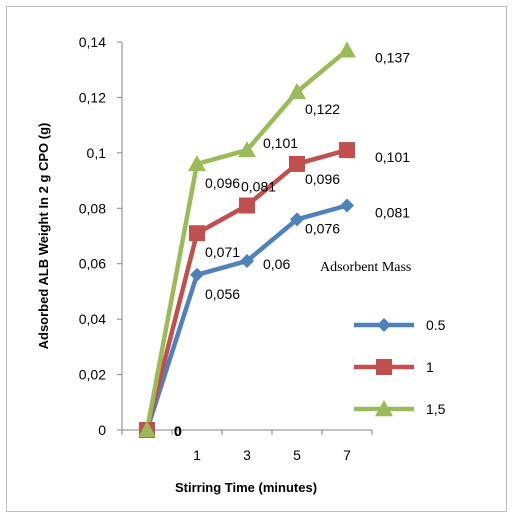 Image resolution: width=515 pixels, height=521 pixels. I want to click on y-tick-label: 0,04, so click(92, 319).